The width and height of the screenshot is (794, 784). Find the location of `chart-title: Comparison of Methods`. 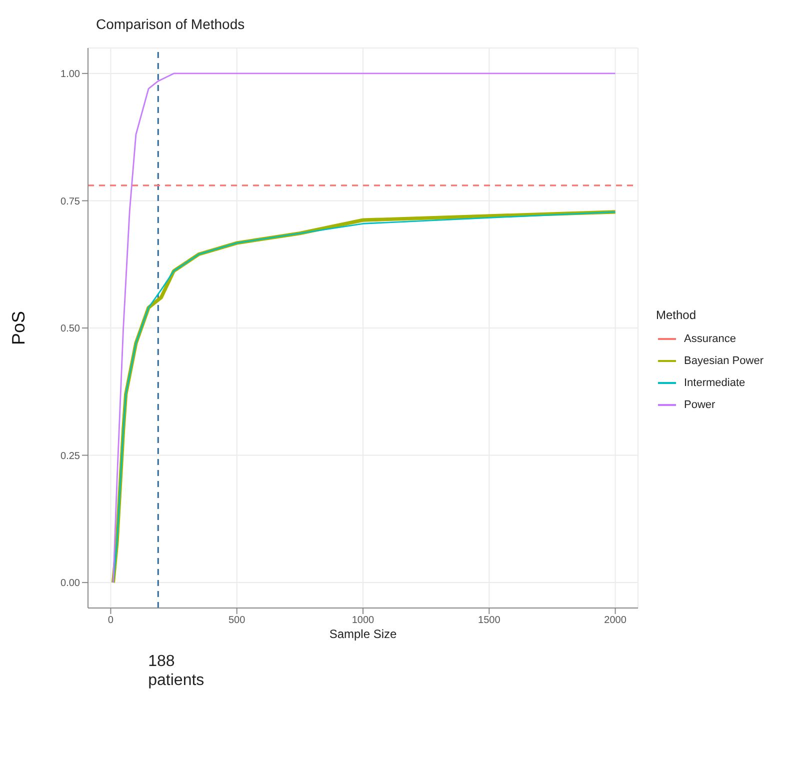

chart-title: Comparison of Methods is located at coordinates (170, 24).